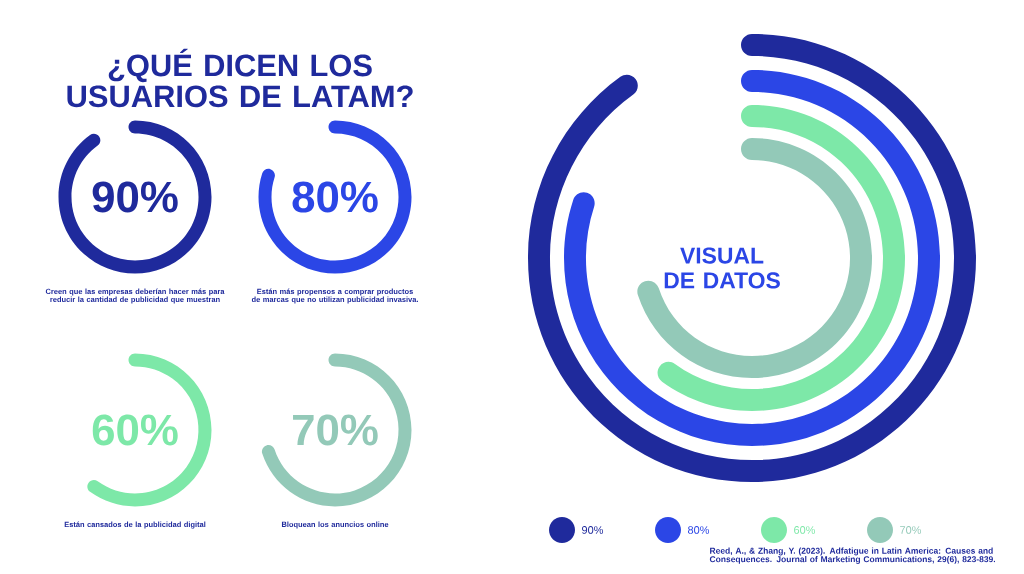  I want to click on text: Reed, A., & Zhang, Y. (2023). Adfatigue in Latin America: Causes and Consequences. Journal of Marketing Communications, 29(6), 823-839., so click(852, 555).